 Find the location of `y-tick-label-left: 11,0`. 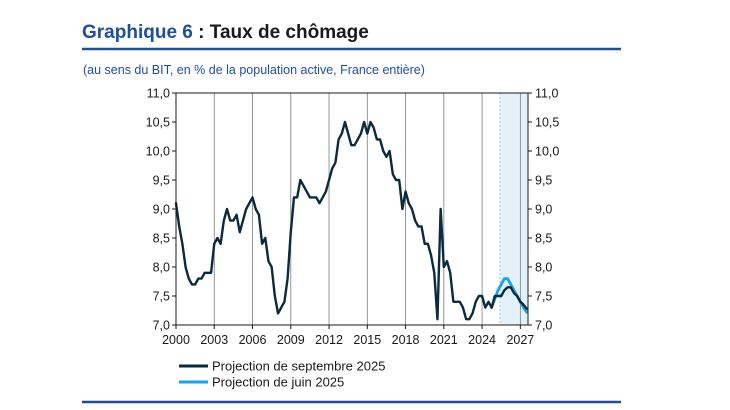

y-tick-label-left: 11,0 is located at coordinates (158, 94).